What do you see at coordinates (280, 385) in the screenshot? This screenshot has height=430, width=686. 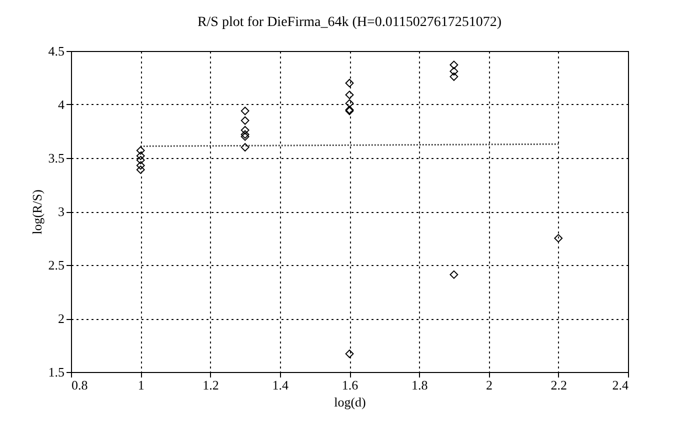 I see `x-tick-label: 1.4` at bounding box center [280, 385].